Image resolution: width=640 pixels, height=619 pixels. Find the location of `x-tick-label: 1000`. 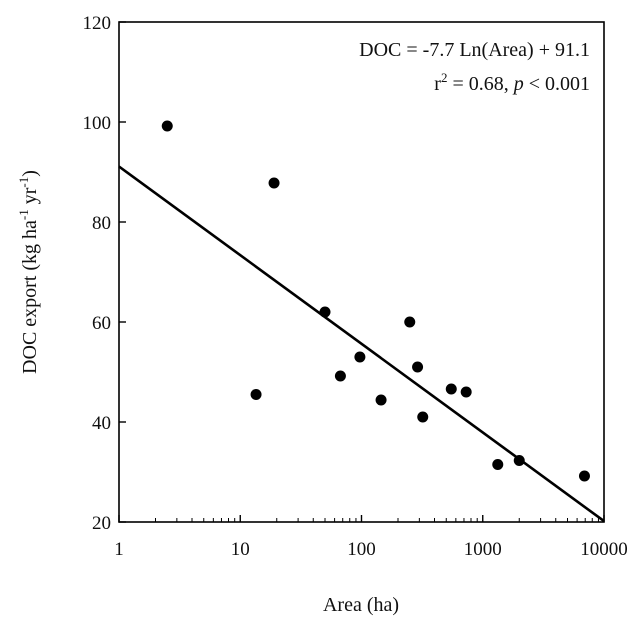

x-tick-label: 1000 is located at coordinates (483, 549).